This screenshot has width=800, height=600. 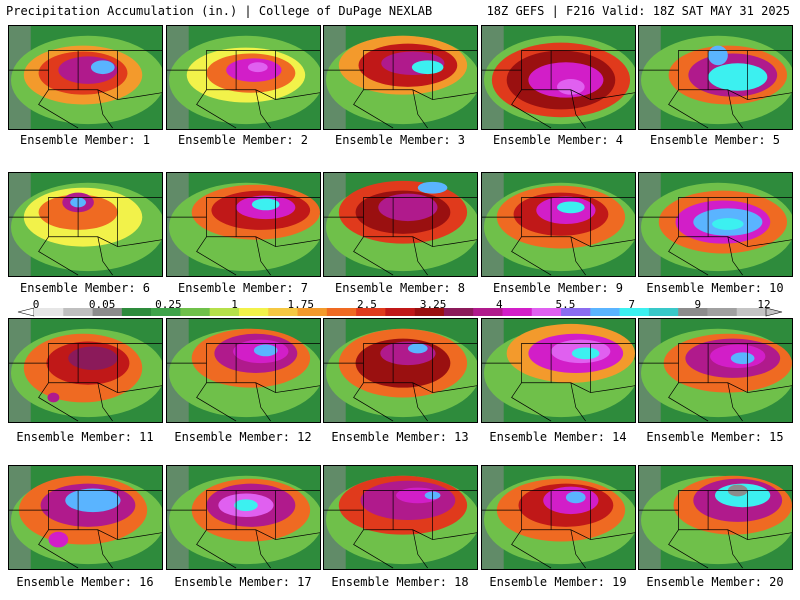 I want to click on colorbar-max-arrow, so click(x=774, y=312).